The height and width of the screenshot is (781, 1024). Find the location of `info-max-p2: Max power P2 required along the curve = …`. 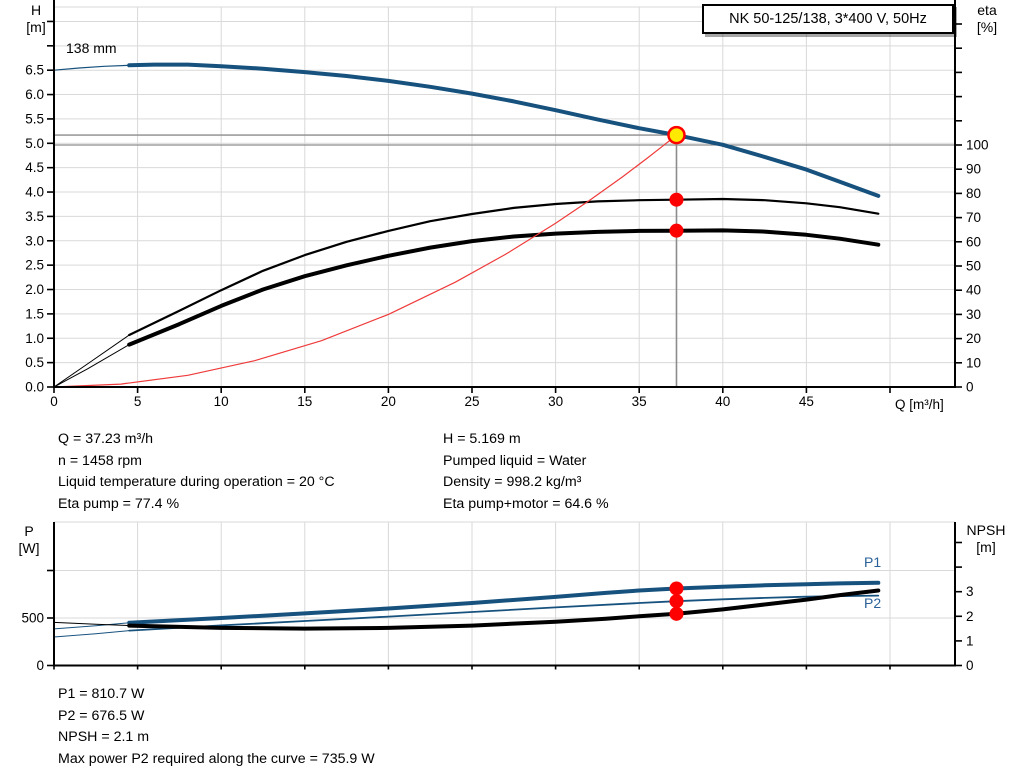

info-max-p2: Max power P2 required along the curve = … is located at coordinates (216, 759).